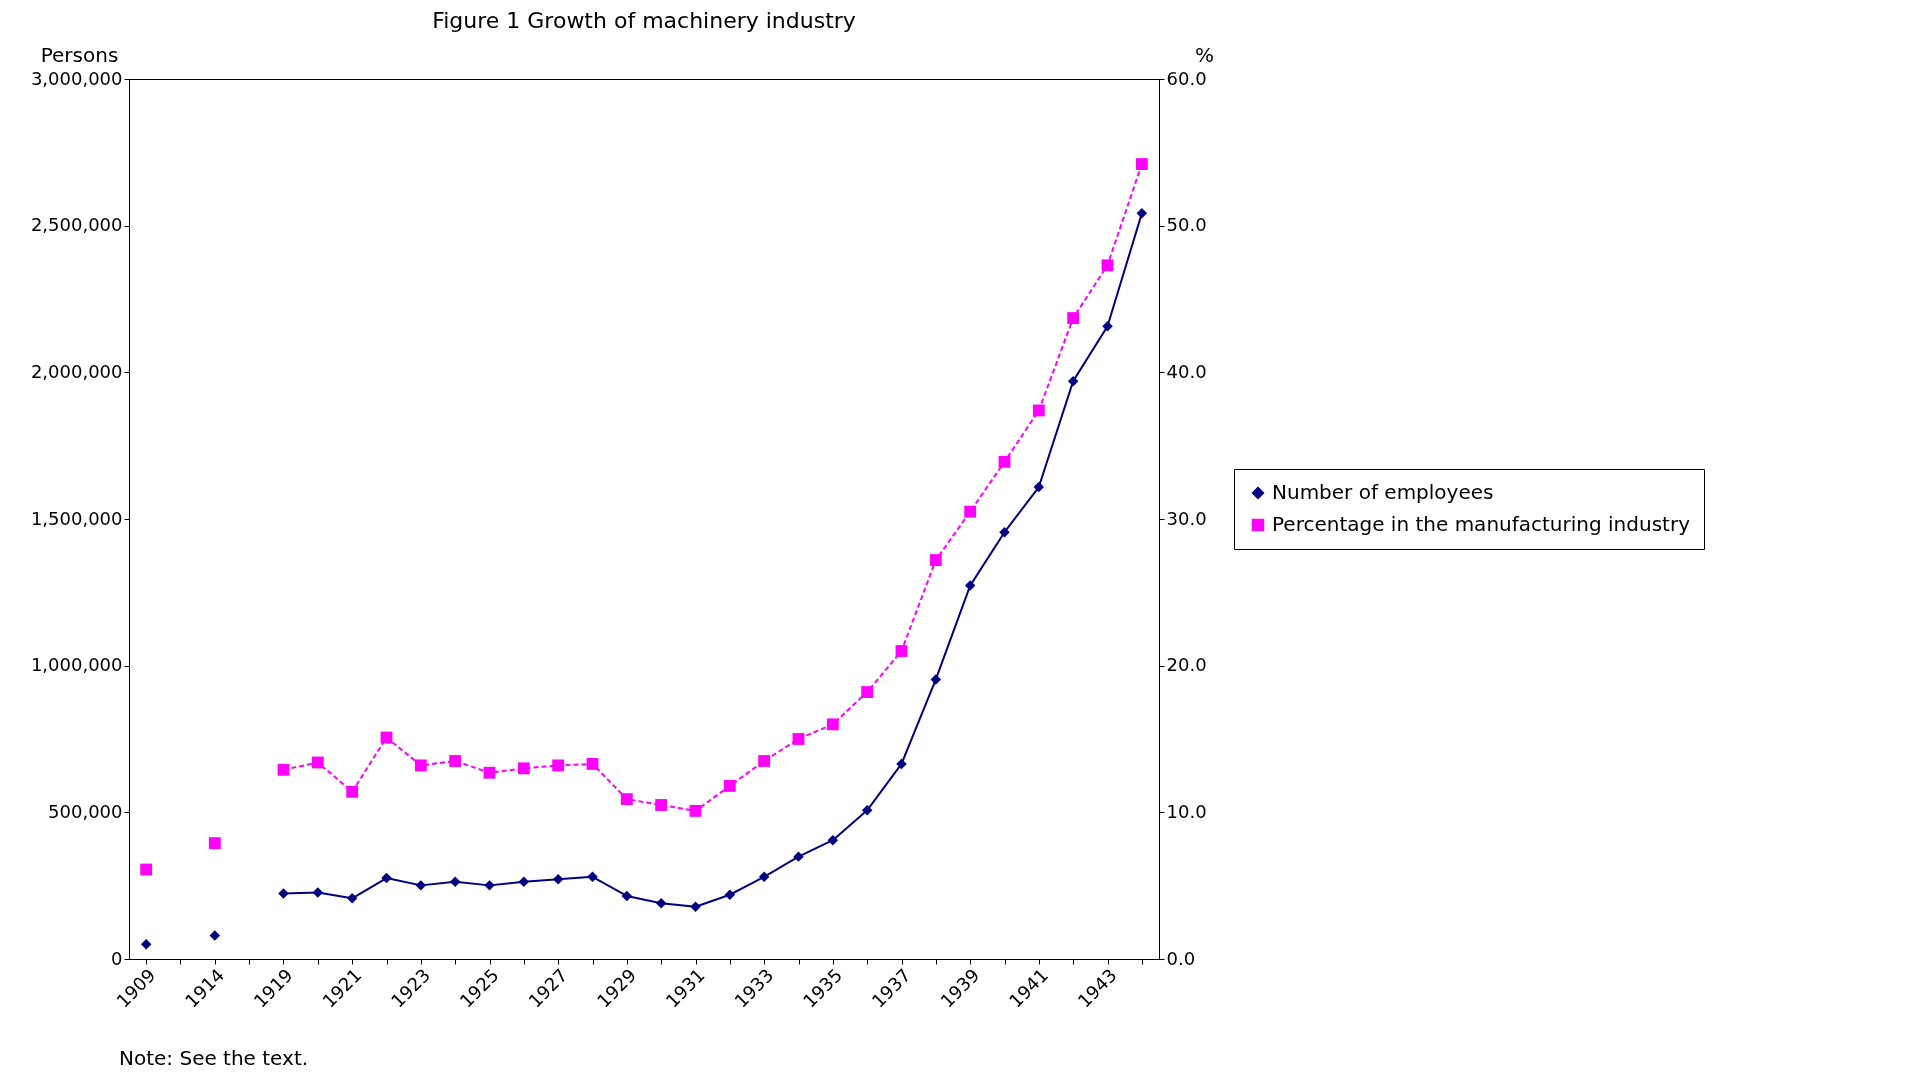 Image resolution: width=1905 pixels, height=1076 pixels. Describe the element at coordinates (76, 665) in the screenshot. I see `y-tick-label: 1,000,000` at that location.